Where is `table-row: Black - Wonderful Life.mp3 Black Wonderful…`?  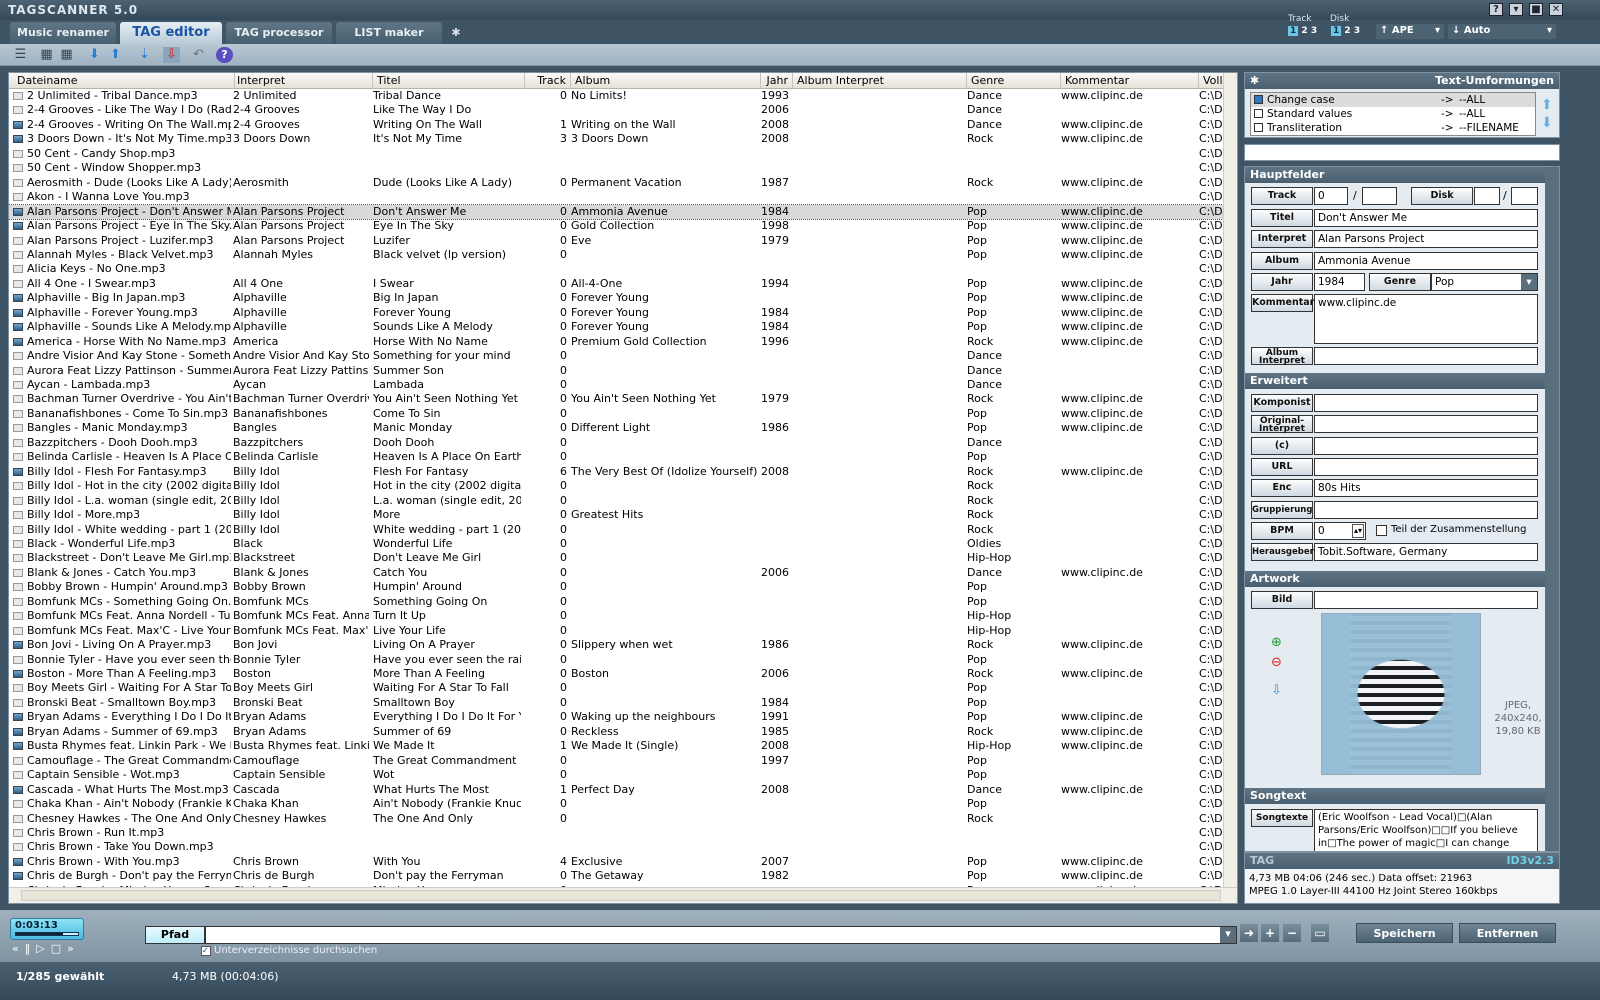 table-row: Black - Wonderful Life.mp3 Black Wonderful… is located at coordinates (619, 544).